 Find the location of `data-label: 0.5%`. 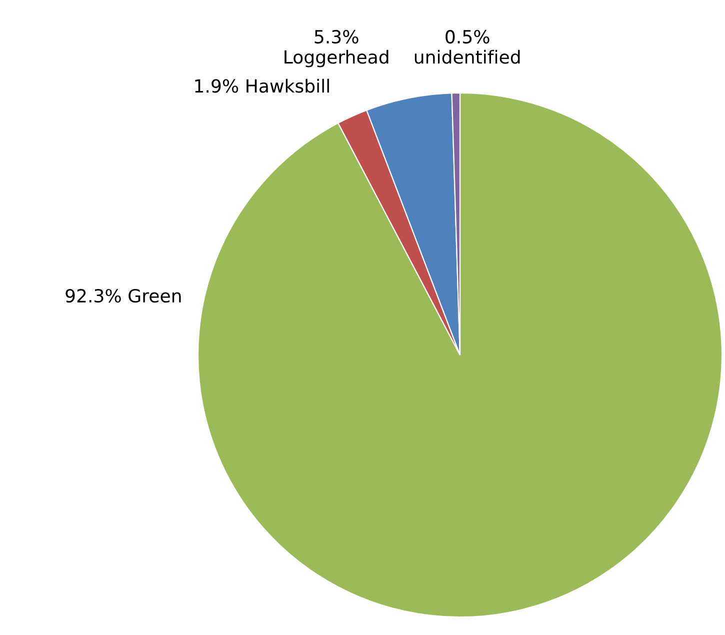

data-label: 0.5% is located at coordinates (468, 37).